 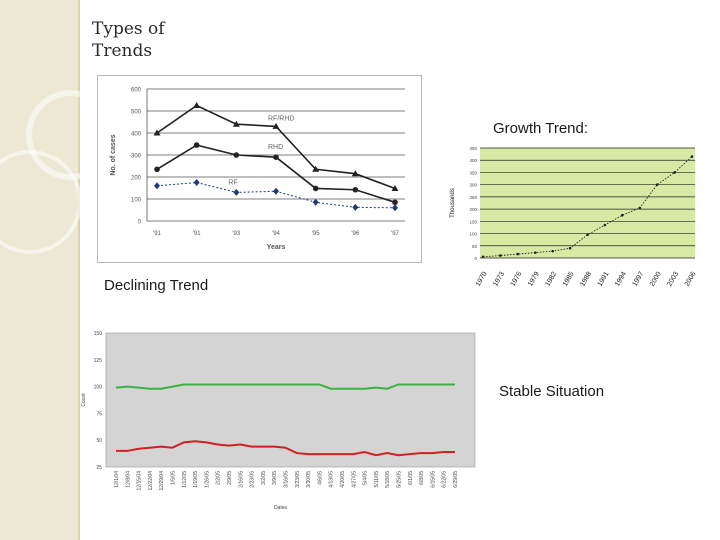 What do you see at coordinates (332, 479) in the screenshot?
I see `x-tick-label: 4/13/05` at bounding box center [332, 479].